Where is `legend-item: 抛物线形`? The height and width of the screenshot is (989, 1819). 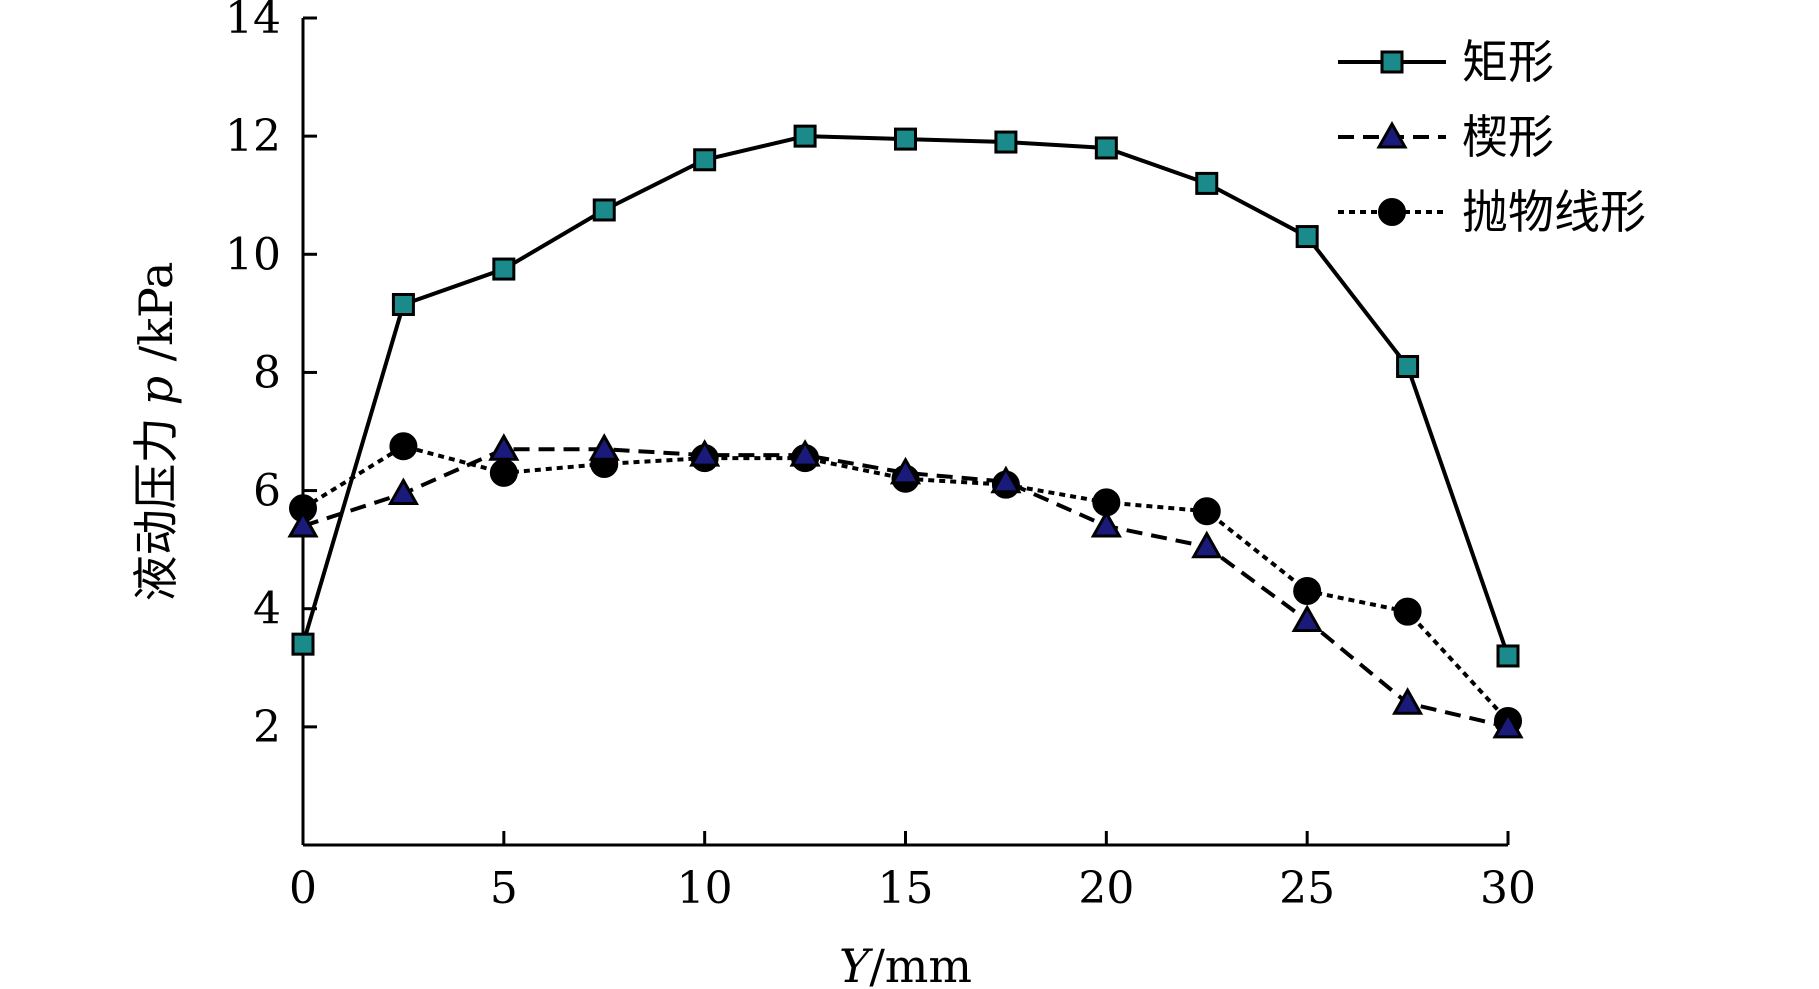
legend-item: 抛物线形 is located at coordinates (1492, 212).